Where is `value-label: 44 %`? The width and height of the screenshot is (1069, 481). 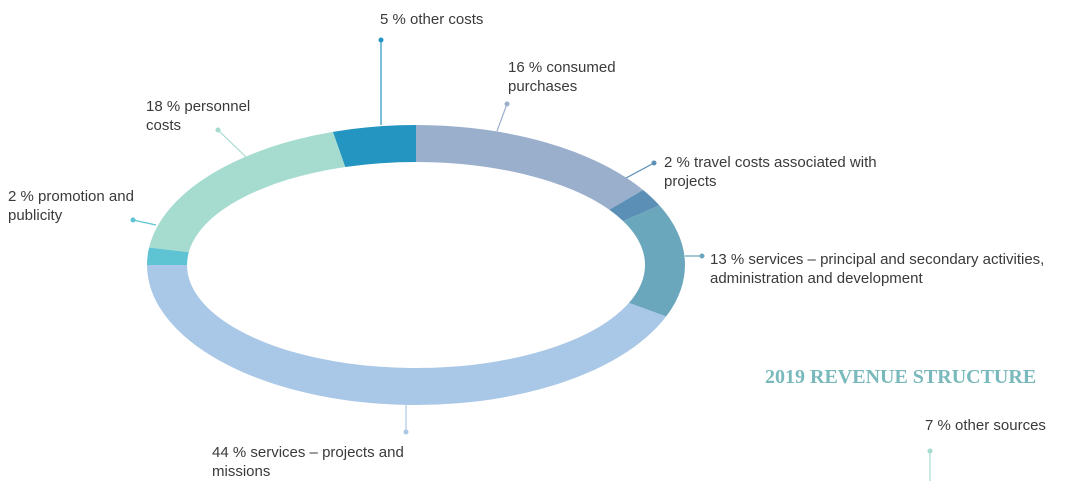 value-label: 44 % is located at coordinates (229, 452).